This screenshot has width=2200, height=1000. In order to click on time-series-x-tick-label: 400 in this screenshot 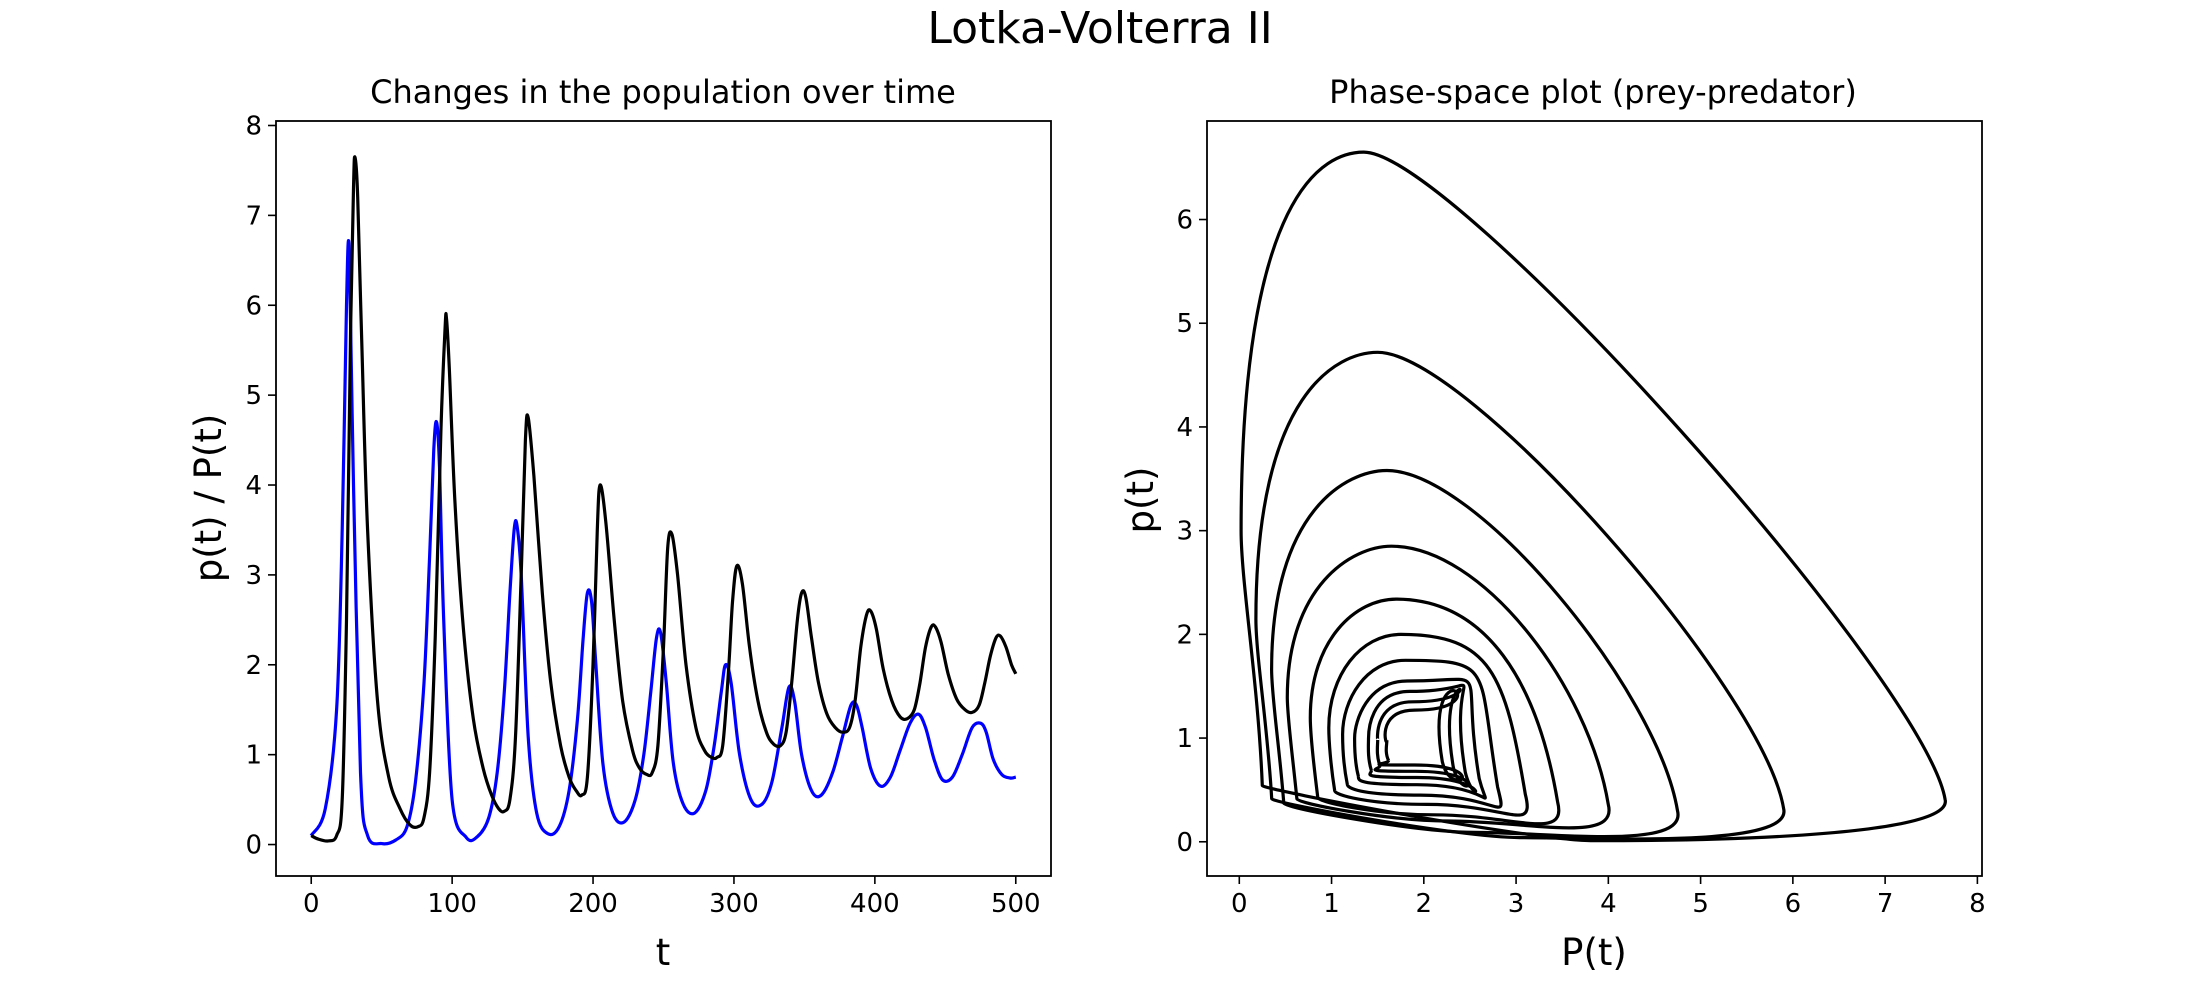, I will do `click(875, 904)`.